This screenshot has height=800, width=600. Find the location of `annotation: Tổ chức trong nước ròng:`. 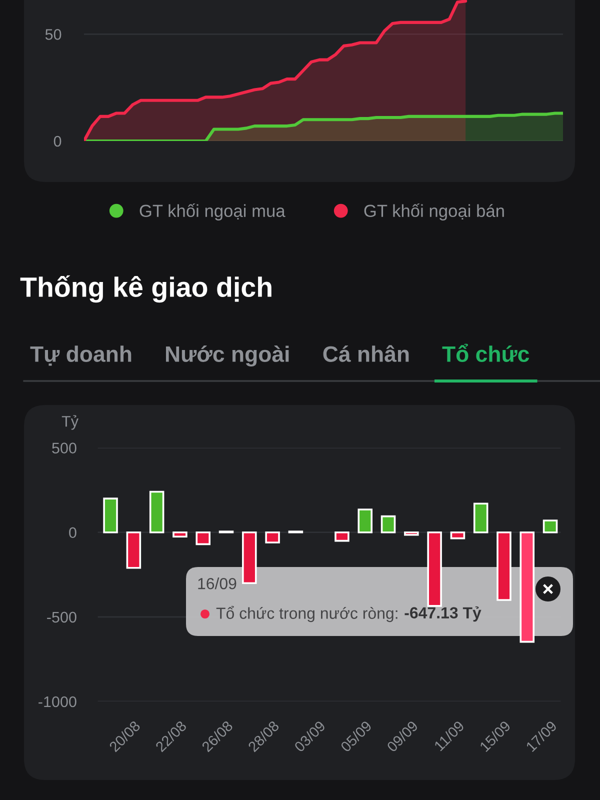

annotation: Tổ chức trong nước ròng: is located at coordinates (307, 614).